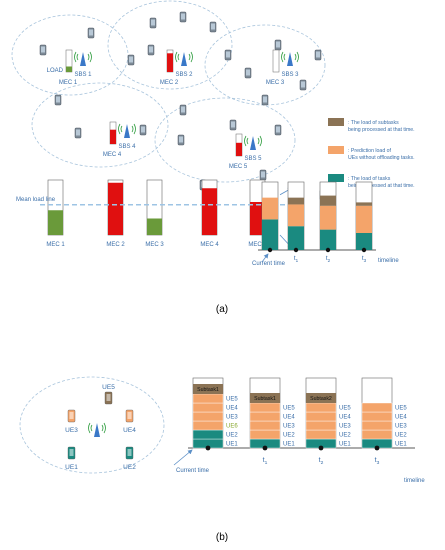  I want to click on timeline-stack-3: t3, so click(364, 222).